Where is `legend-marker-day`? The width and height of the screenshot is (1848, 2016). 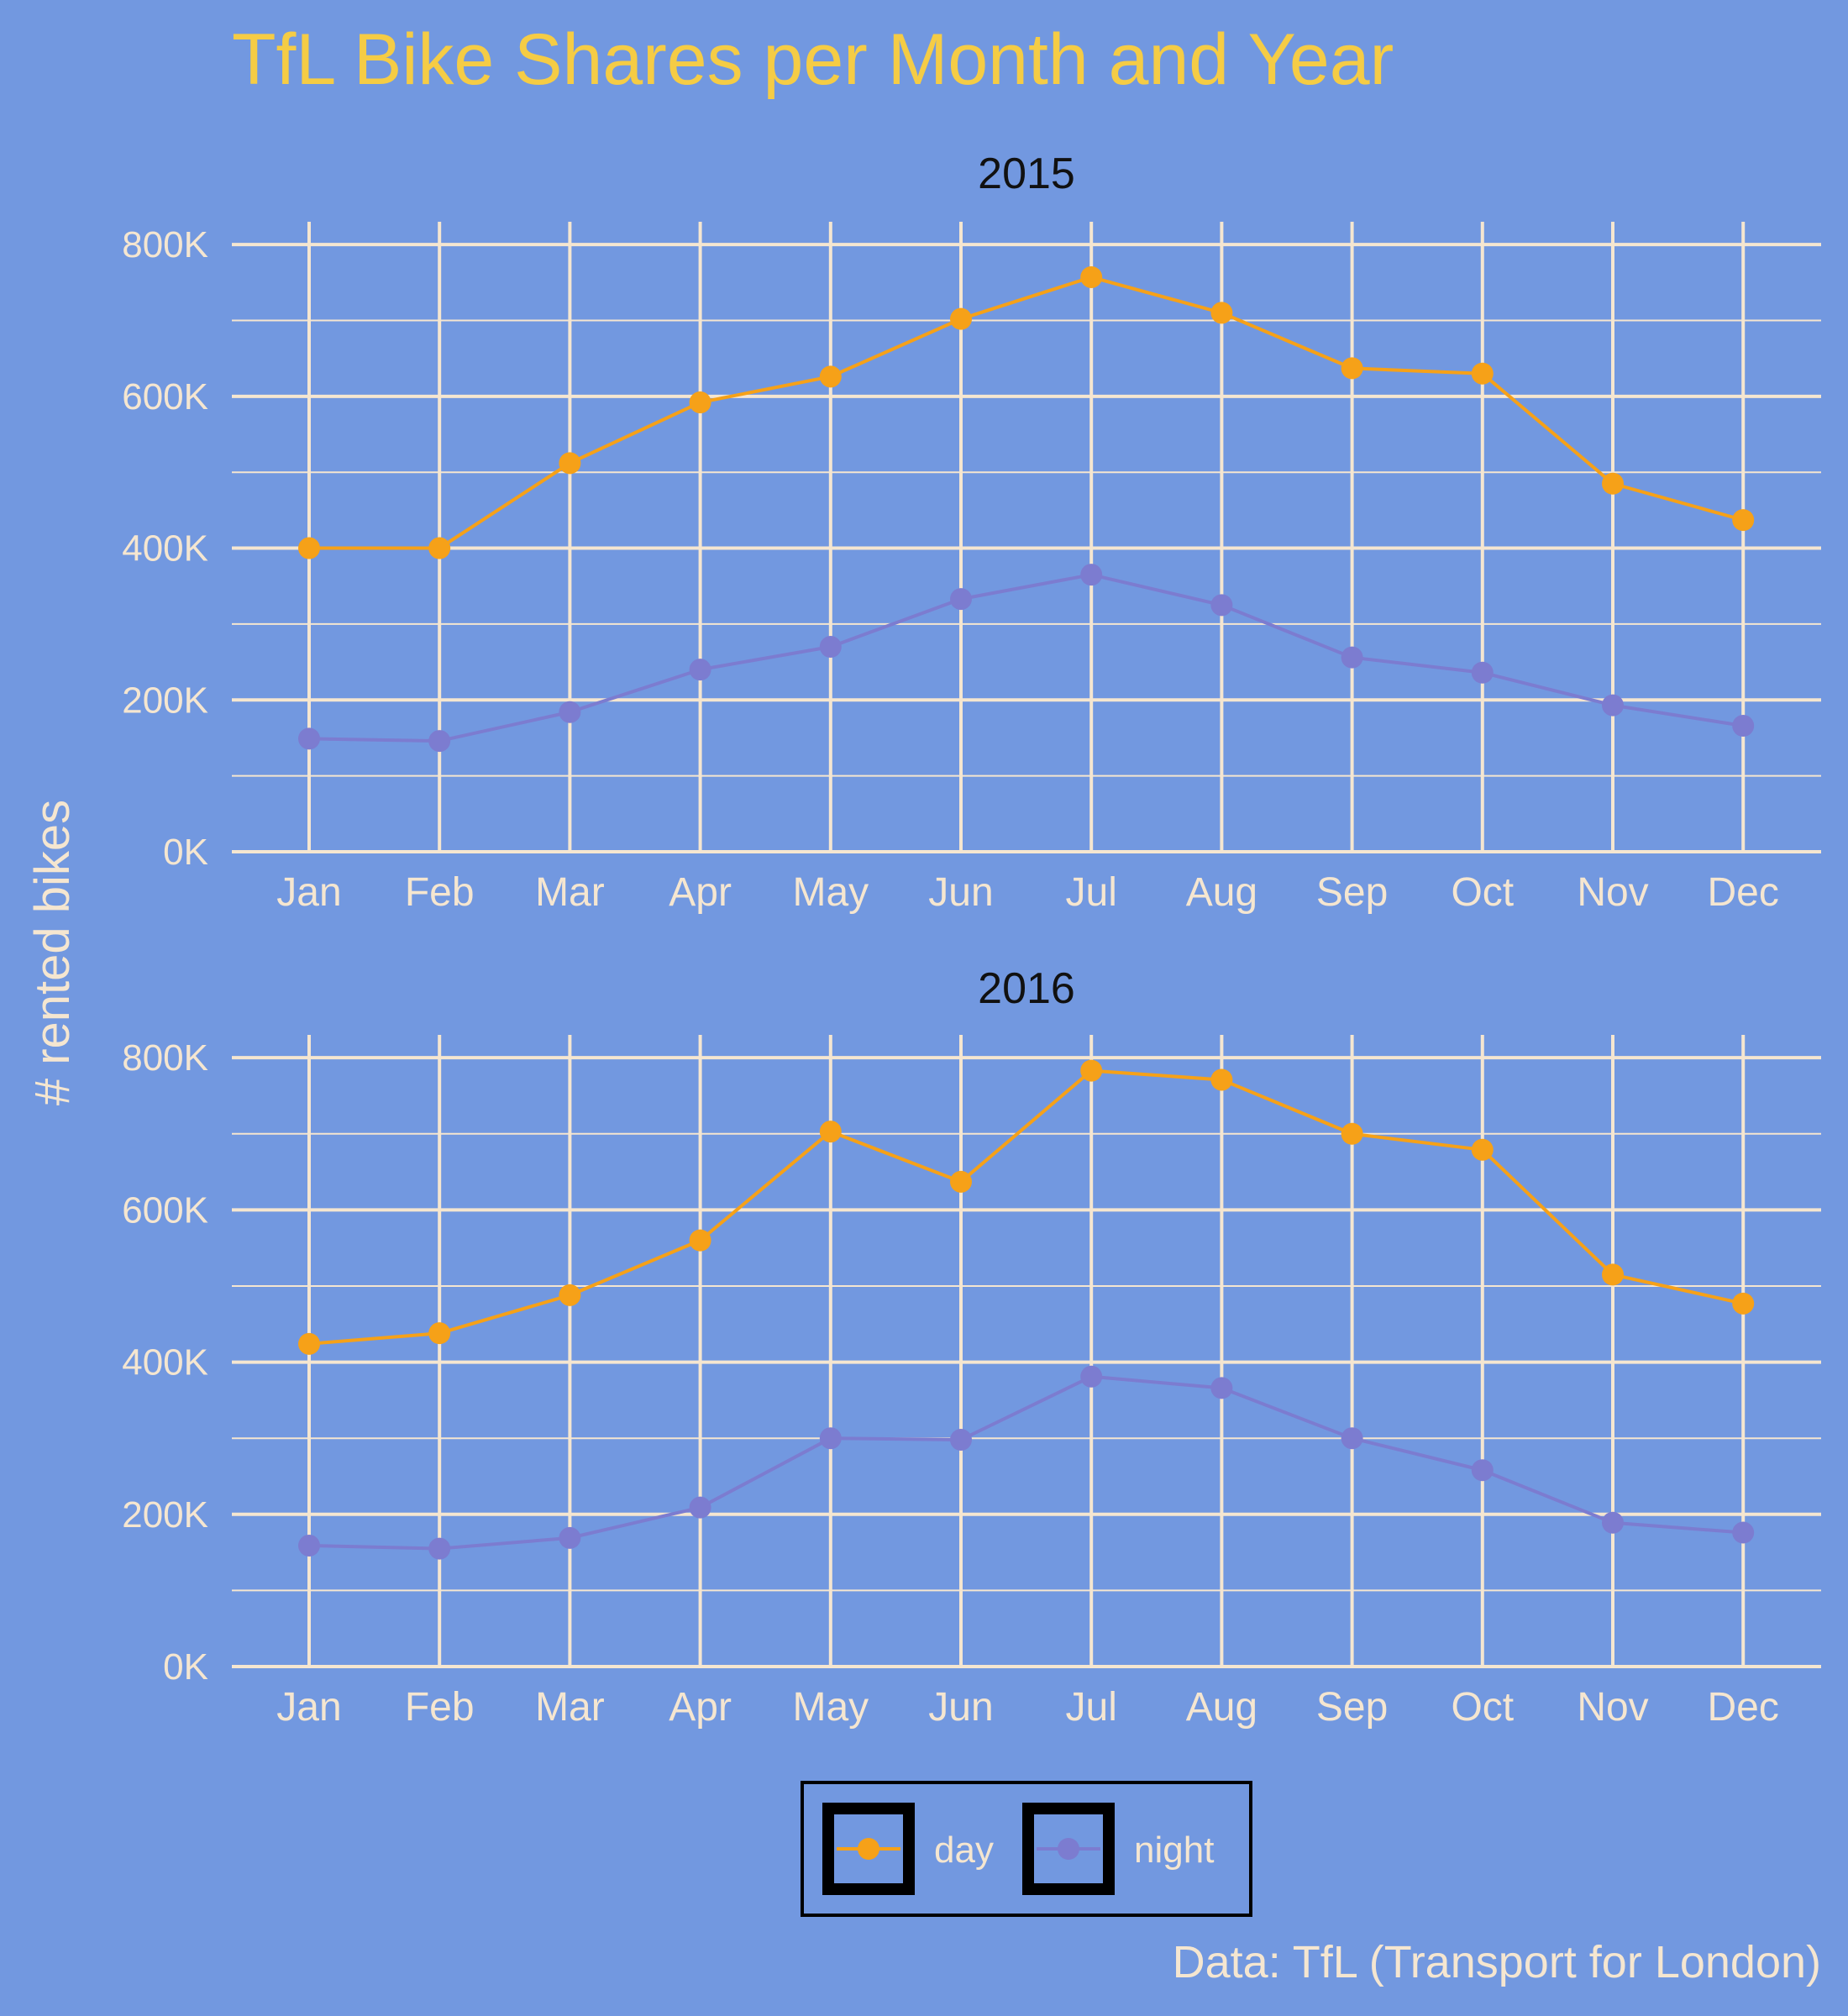 legend-marker-day is located at coordinates (868, 1849).